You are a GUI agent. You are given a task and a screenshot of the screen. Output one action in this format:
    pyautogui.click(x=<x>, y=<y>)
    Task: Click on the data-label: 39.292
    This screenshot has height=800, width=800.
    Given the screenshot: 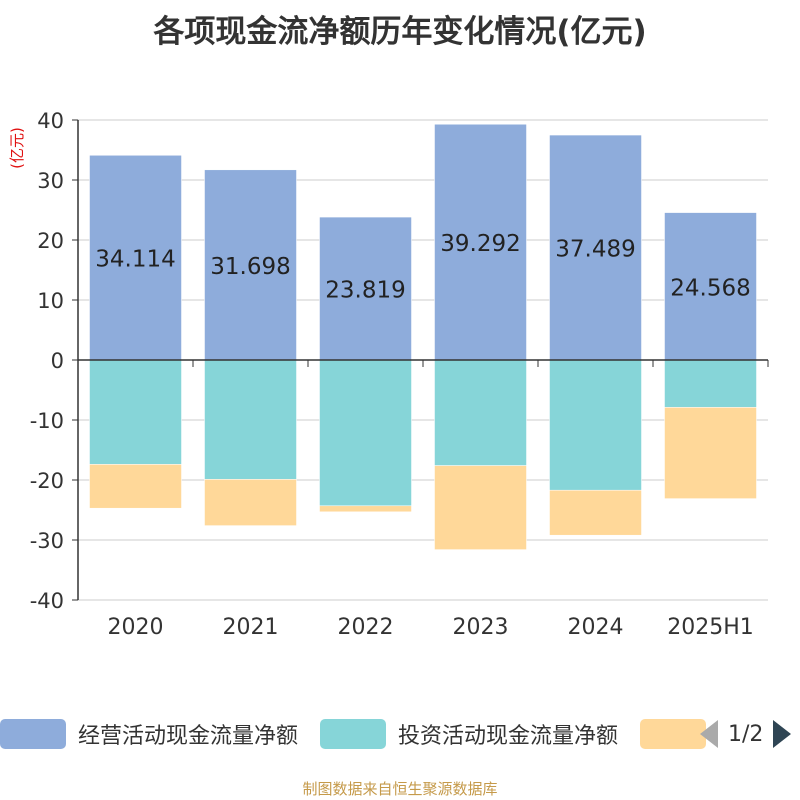 What is the action you would take?
    pyautogui.click(x=480, y=244)
    